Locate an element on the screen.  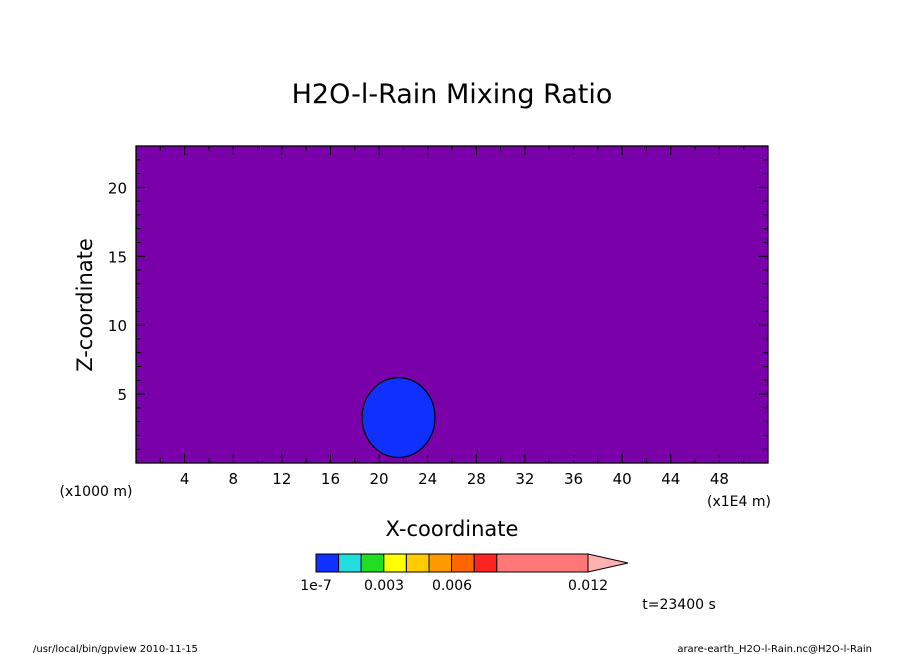
time-label: t=23400 s is located at coordinates (679, 605).